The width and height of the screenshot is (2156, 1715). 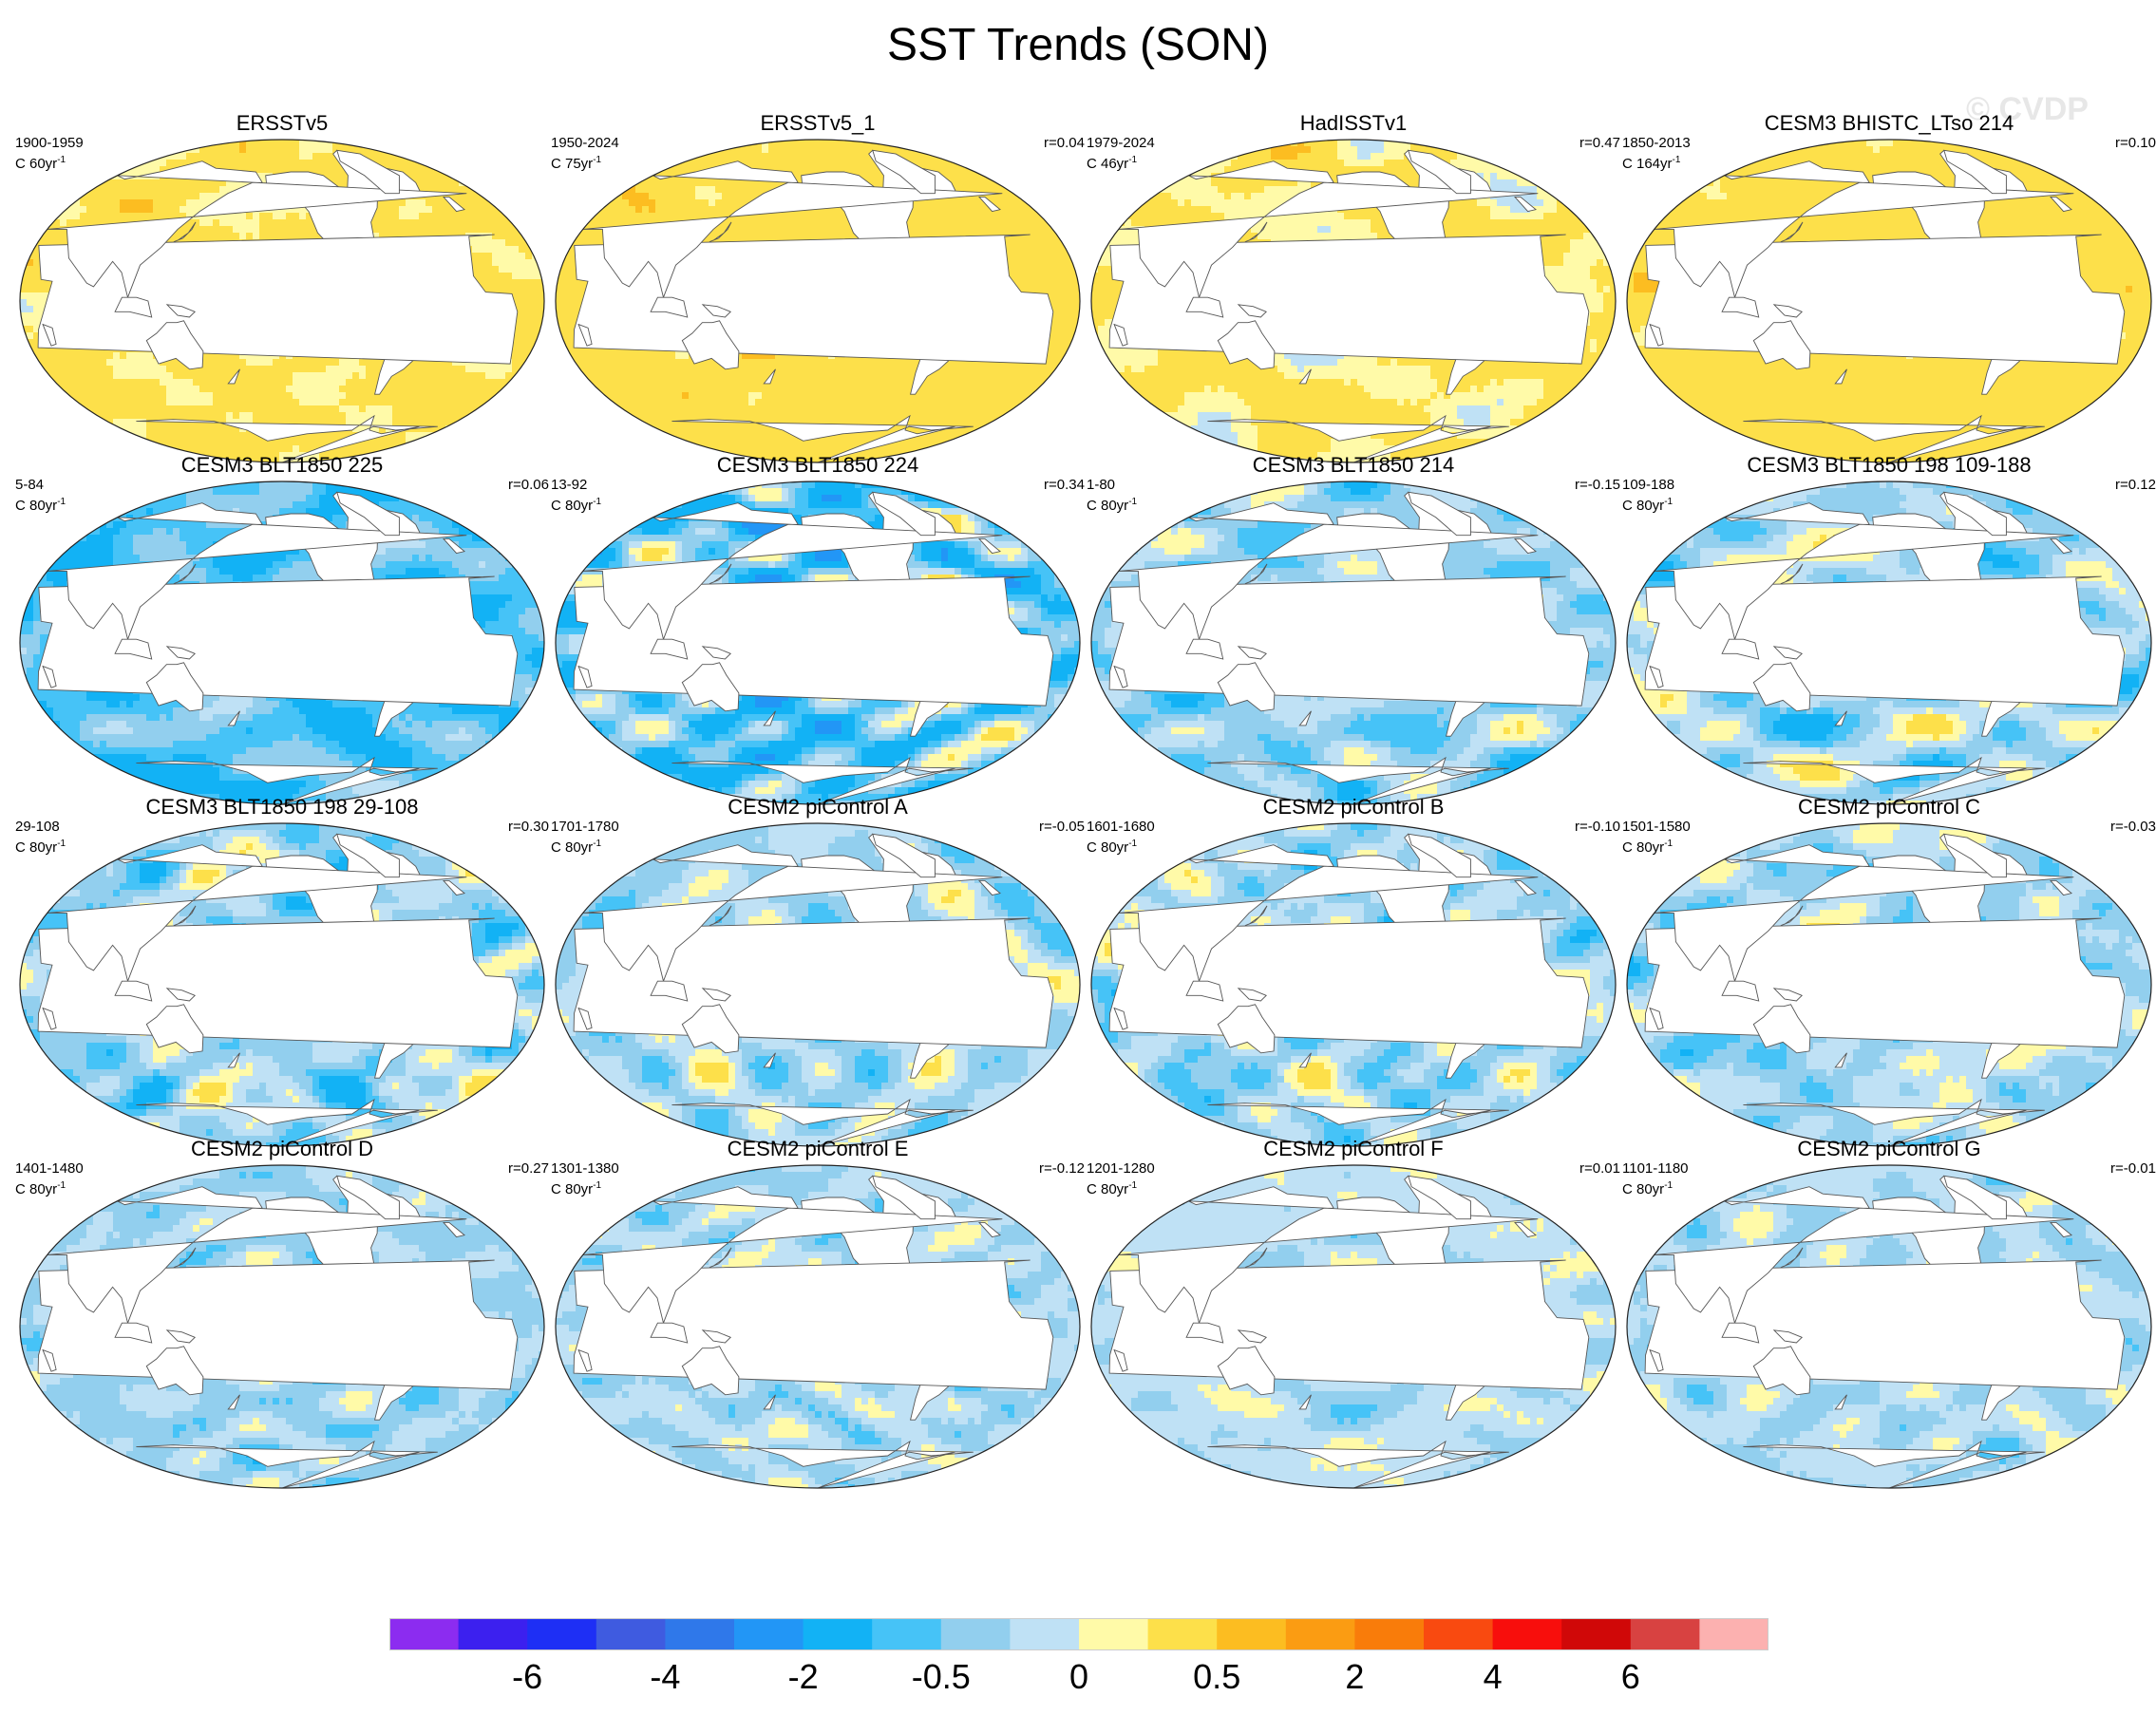 I want to click on panel-pattern-correlation: r=0.30, so click(x=528, y=827).